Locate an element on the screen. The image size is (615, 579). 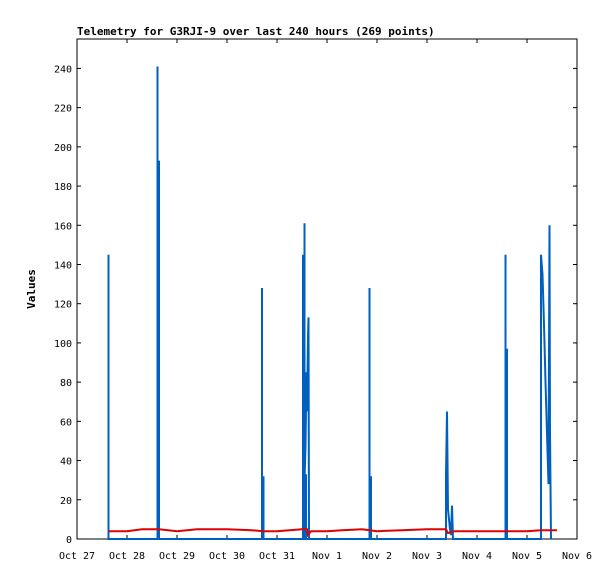
y-tick-label: 200 is located at coordinates (63, 148).